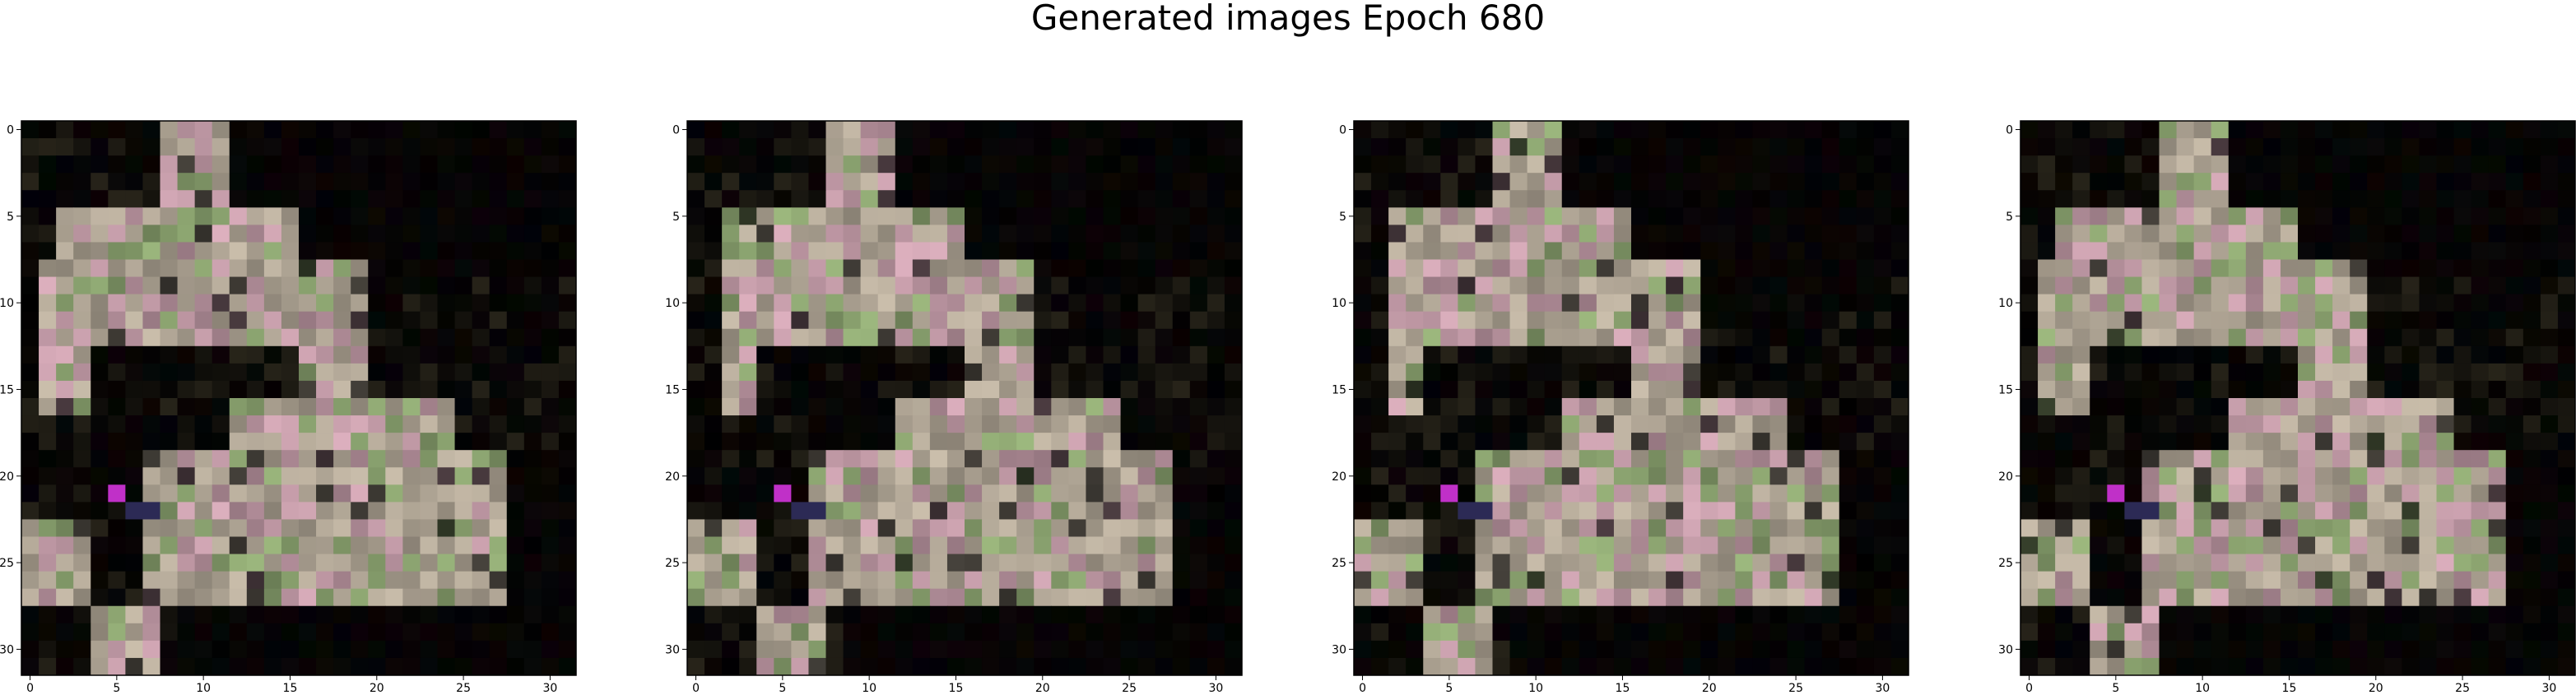 This screenshot has height=695, width=2576. What do you see at coordinates (1342, 130) in the screenshot?
I see `y-tick-label: 0` at bounding box center [1342, 130].